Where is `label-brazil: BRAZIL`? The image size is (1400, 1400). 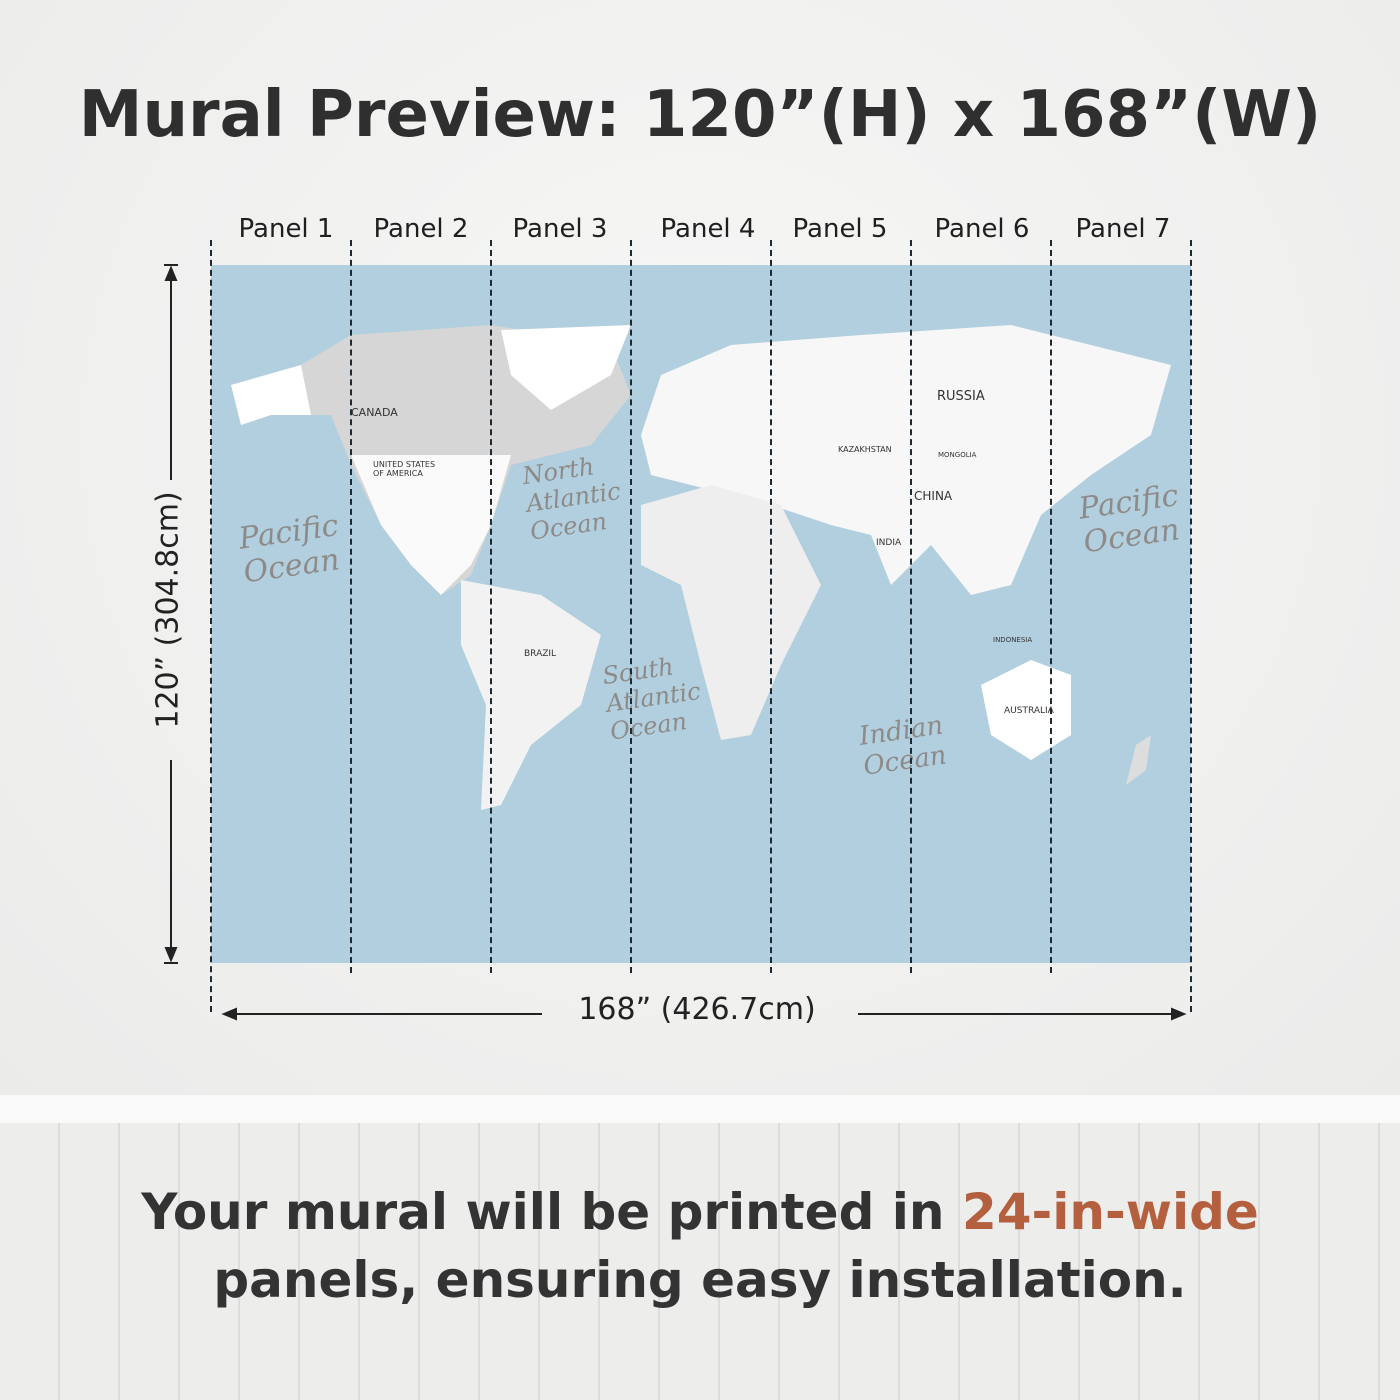
label-brazil: BRAZIL is located at coordinates (540, 654).